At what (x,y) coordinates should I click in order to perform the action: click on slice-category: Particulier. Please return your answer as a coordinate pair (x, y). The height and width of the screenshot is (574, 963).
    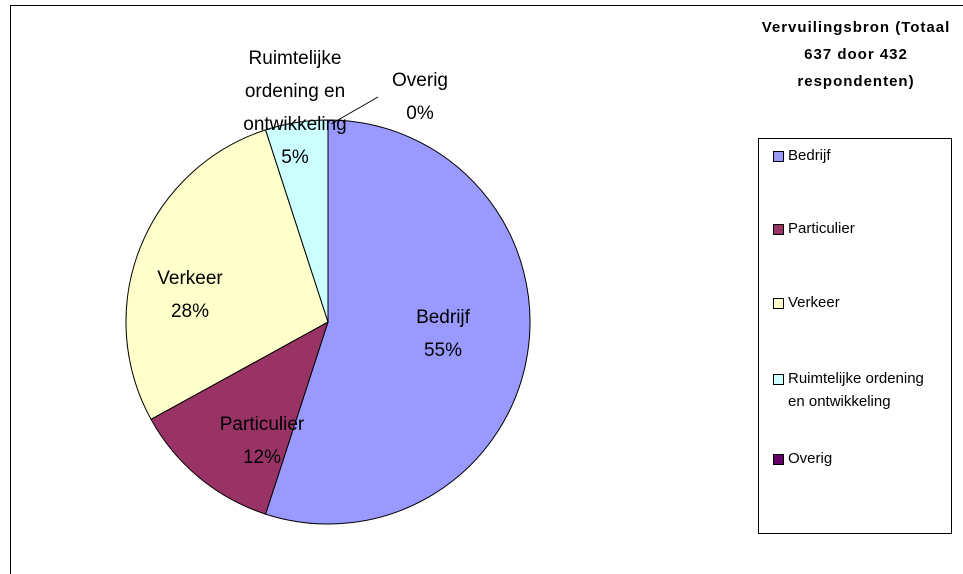
    Looking at the image, I should click on (262, 424).